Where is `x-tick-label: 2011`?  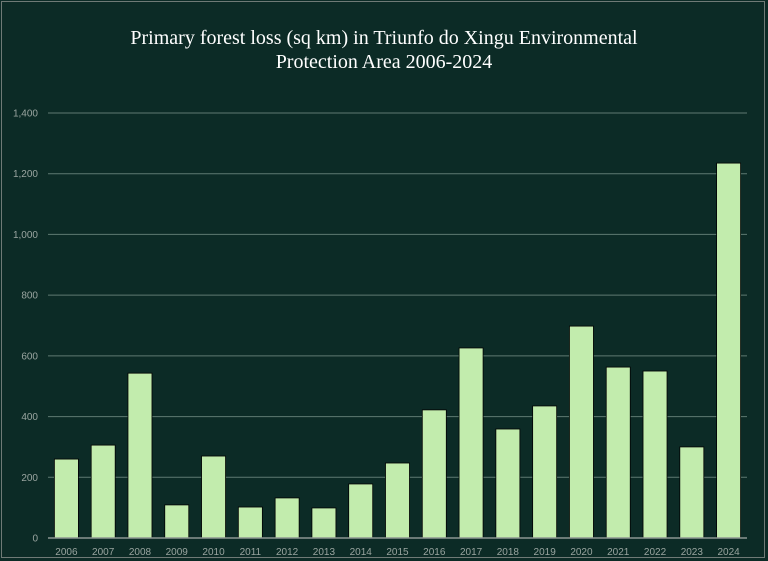
x-tick-label: 2011 is located at coordinates (251, 552).